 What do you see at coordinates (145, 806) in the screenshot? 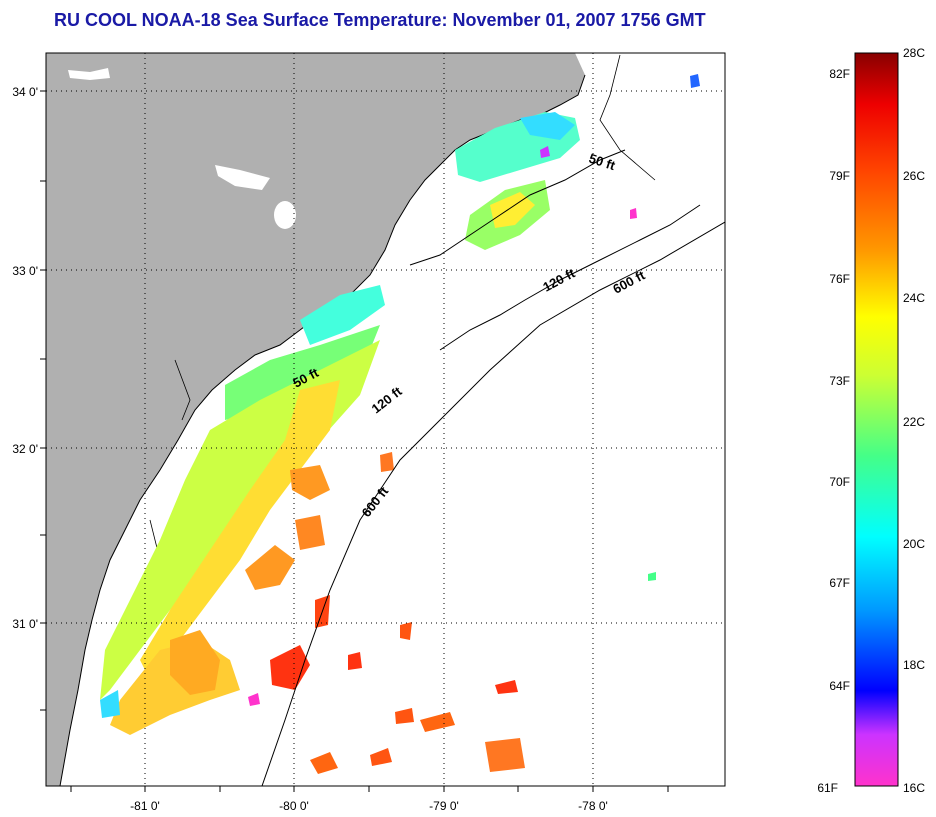
I see `lon-label-81: -81 0'` at bounding box center [145, 806].